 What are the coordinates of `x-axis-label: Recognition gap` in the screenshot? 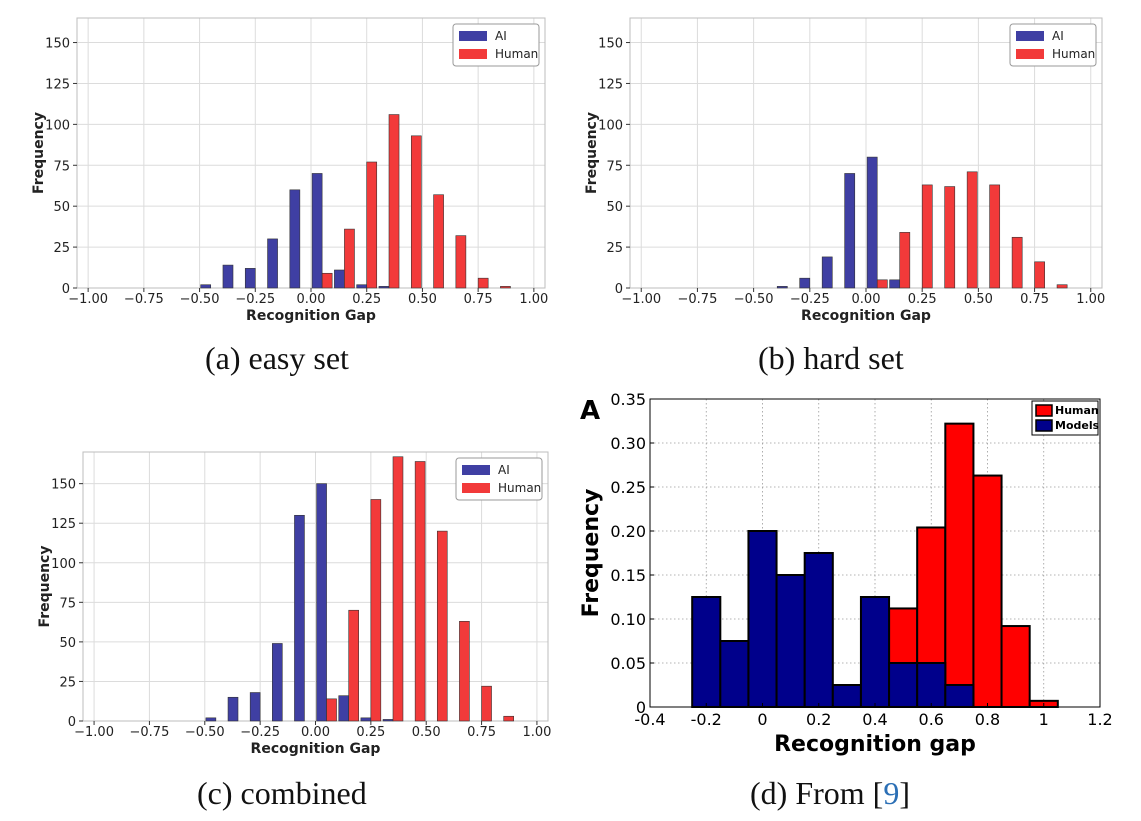 It's located at (875, 744).